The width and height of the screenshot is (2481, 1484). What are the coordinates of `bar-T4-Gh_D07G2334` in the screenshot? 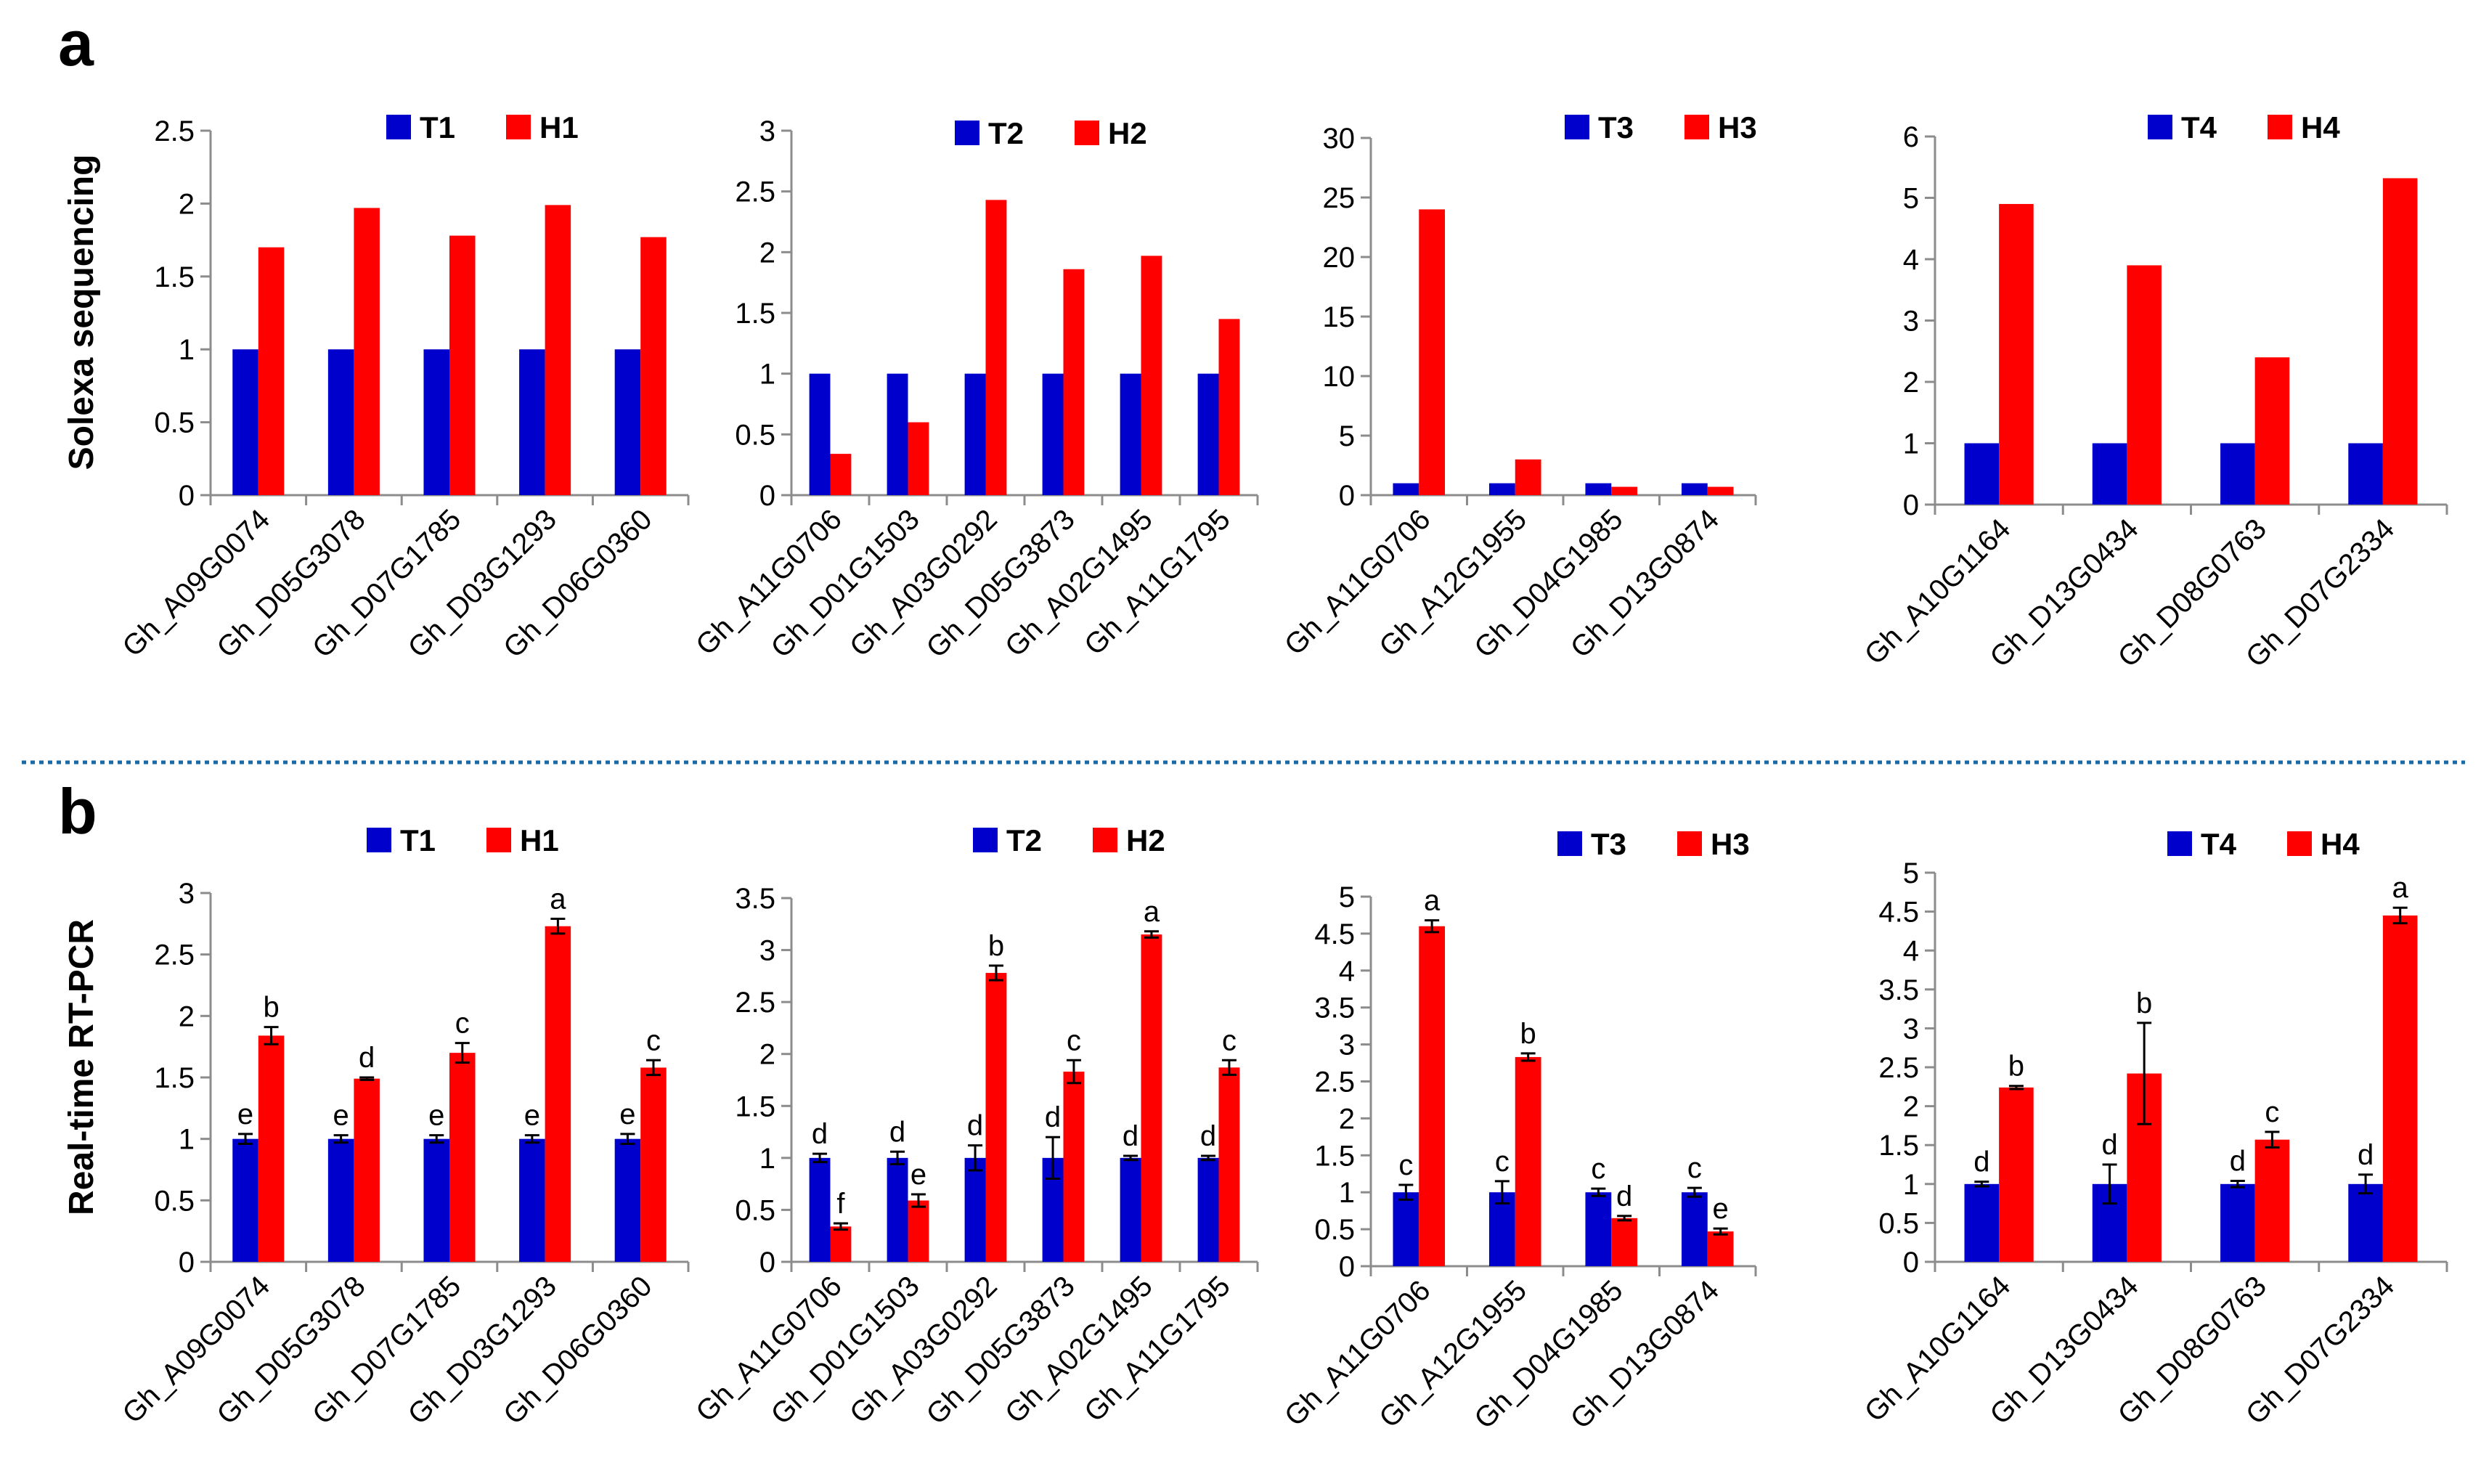 It's located at (2366, 474).